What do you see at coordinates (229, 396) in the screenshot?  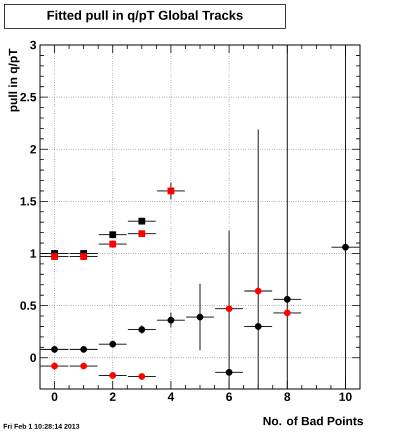 I see `x-tick-label: 6` at bounding box center [229, 396].